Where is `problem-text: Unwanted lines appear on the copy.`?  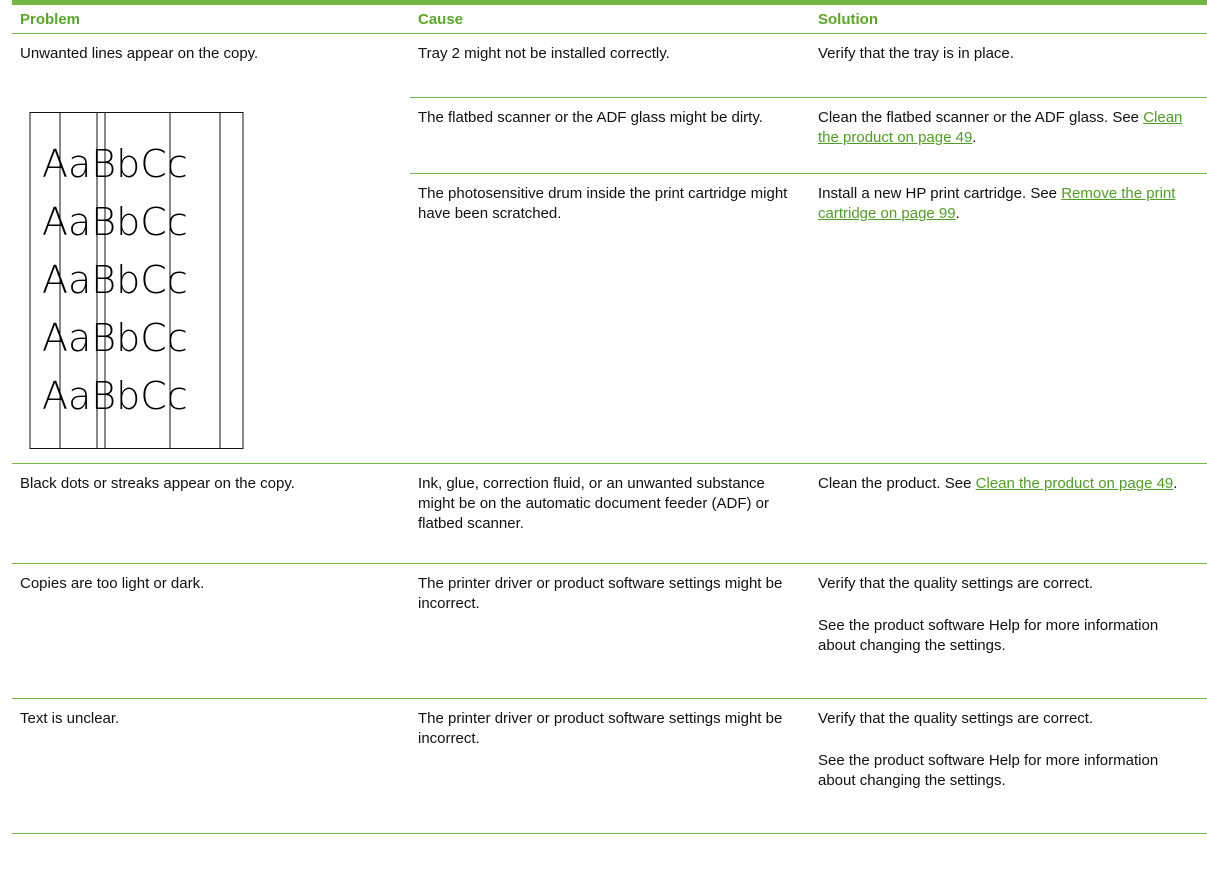
problem-text: Unwanted lines appear on the copy. is located at coordinates (139, 53).